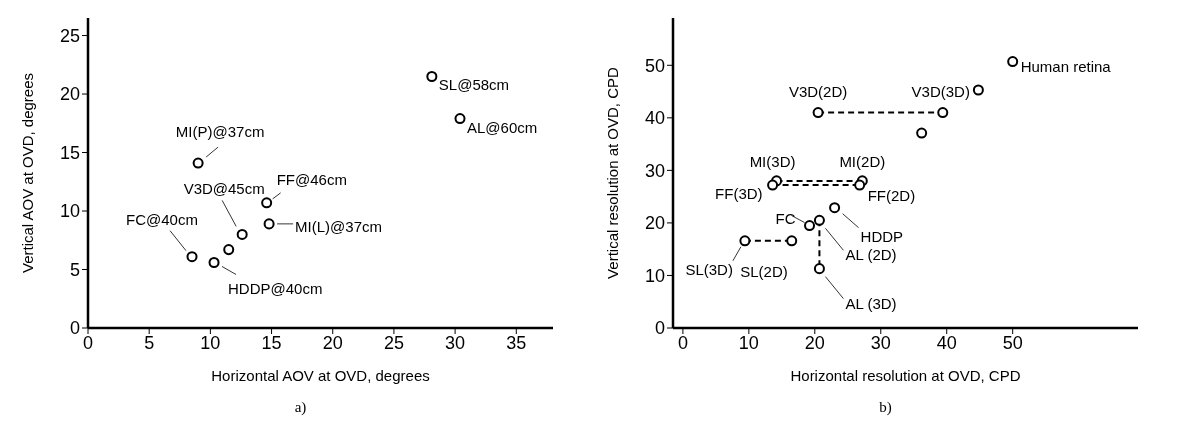  Describe the element at coordinates (1066, 66) in the screenshot. I see `annotation: Human retina` at that location.